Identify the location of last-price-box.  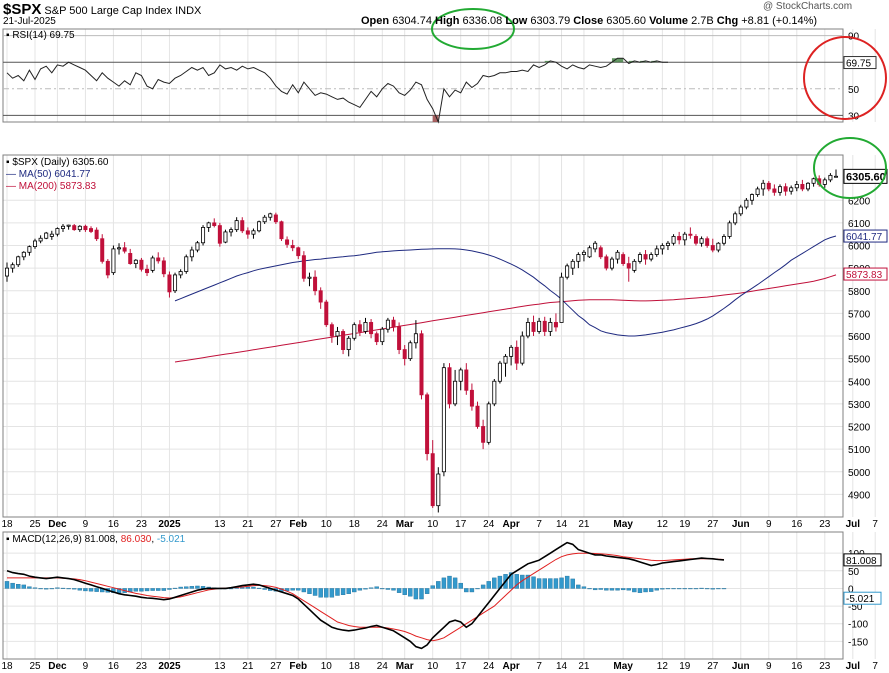
(865, 176).